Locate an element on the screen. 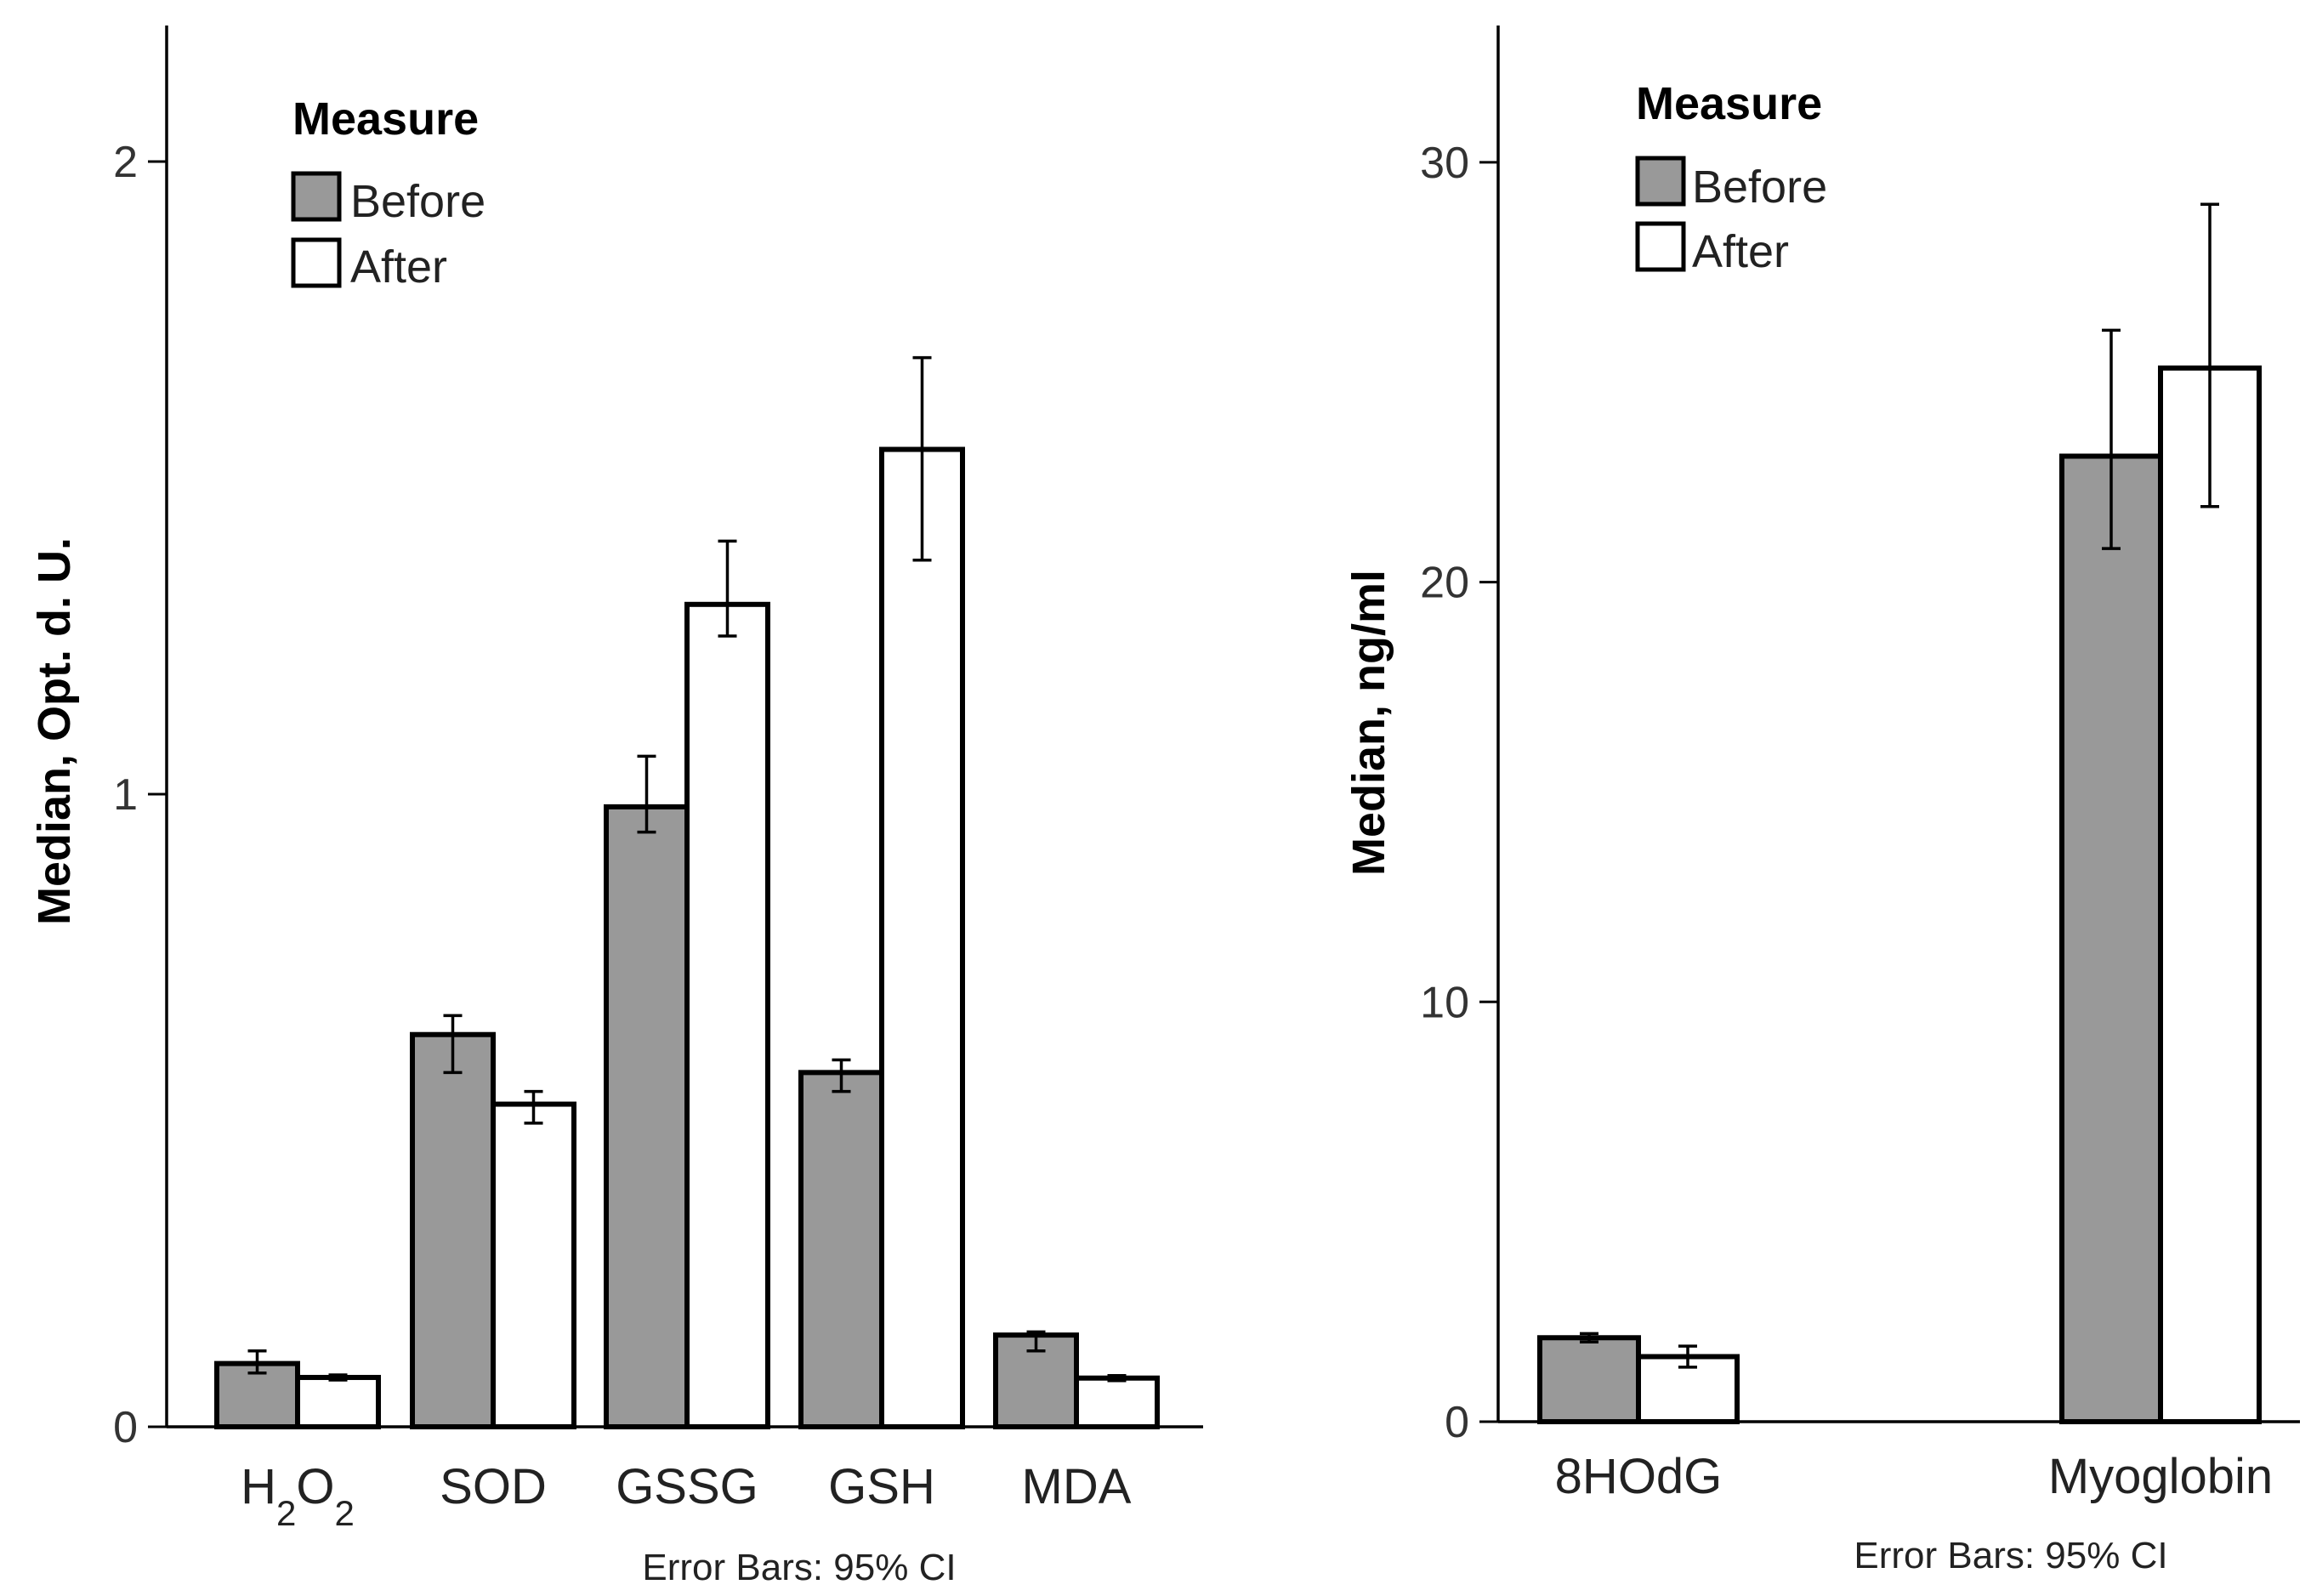  x-category-label: H2O2 is located at coordinates (298, 1496).